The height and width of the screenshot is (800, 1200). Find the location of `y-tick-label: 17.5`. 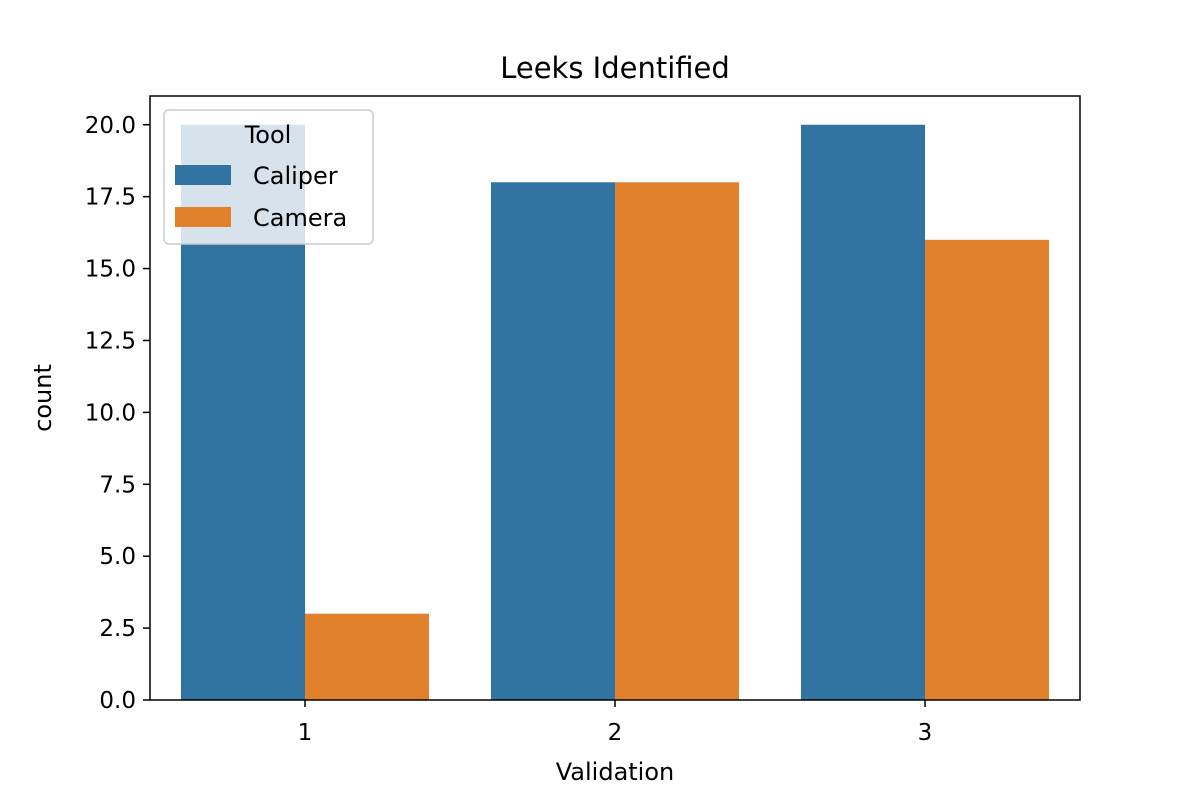

y-tick-label: 17.5 is located at coordinates (110, 198).